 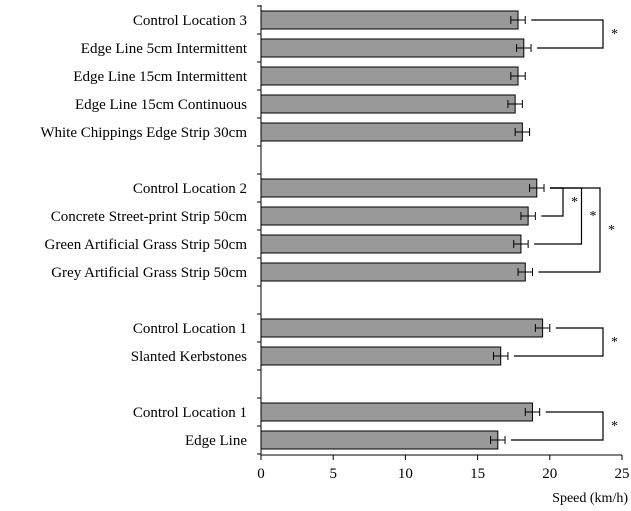 I want to click on significance-brackets: * * * * * *, so click(x=564, y=230).